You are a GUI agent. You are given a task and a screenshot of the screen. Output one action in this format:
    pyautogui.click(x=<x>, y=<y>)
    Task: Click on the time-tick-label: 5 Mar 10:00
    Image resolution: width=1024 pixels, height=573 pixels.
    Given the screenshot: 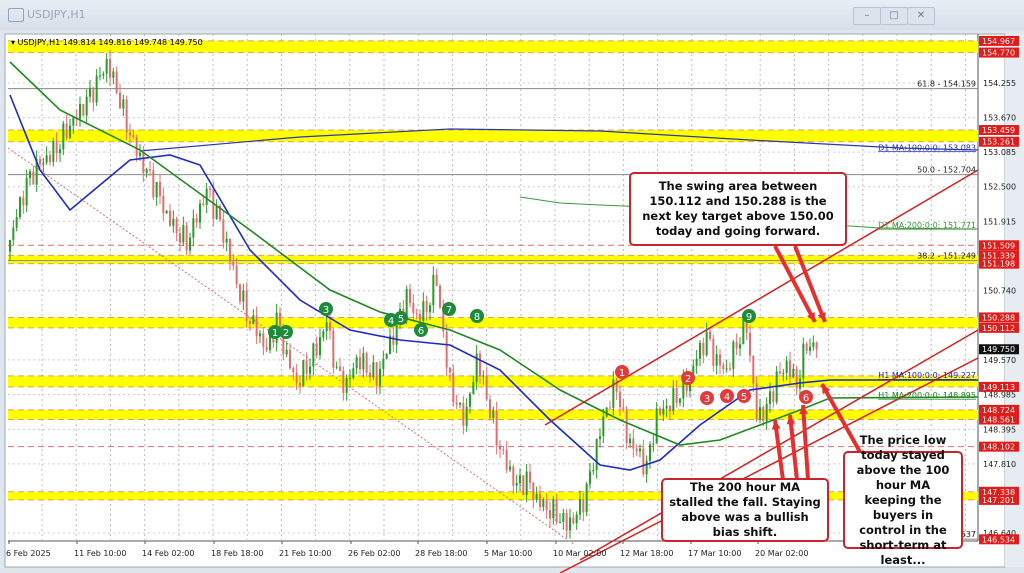 What is the action you would take?
    pyautogui.click(x=508, y=553)
    